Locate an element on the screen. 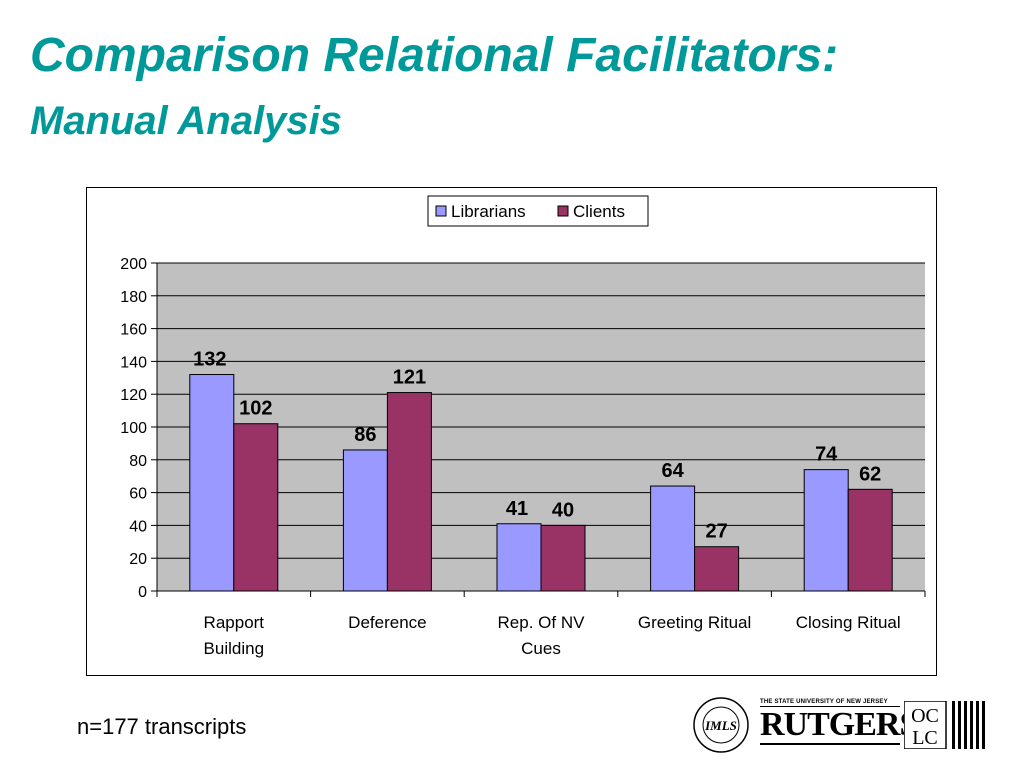 The image size is (1024, 768). slide-subtitle: Manual Analysis is located at coordinates (186, 121).